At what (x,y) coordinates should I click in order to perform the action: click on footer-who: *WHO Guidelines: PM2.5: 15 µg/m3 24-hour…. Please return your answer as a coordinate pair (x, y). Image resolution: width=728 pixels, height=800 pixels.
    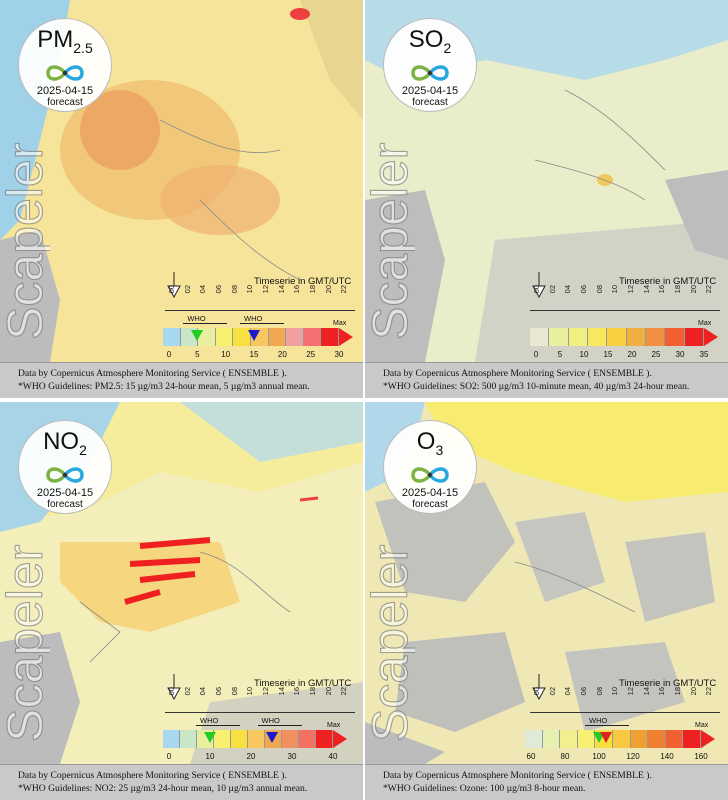
    Looking at the image, I should click on (164, 386).